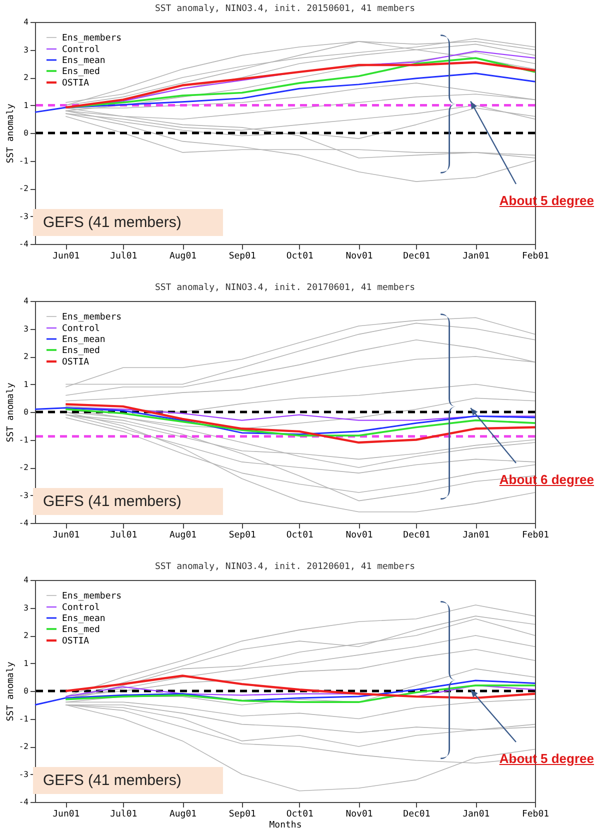 This screenshot has width=598, height=839. What do you see at coordinates (285, 9) in the screenshot?
I see `chart-title: SST anomaly, NINO3.4, init. 20150601, 41 members` at bounding box center [285, 9].